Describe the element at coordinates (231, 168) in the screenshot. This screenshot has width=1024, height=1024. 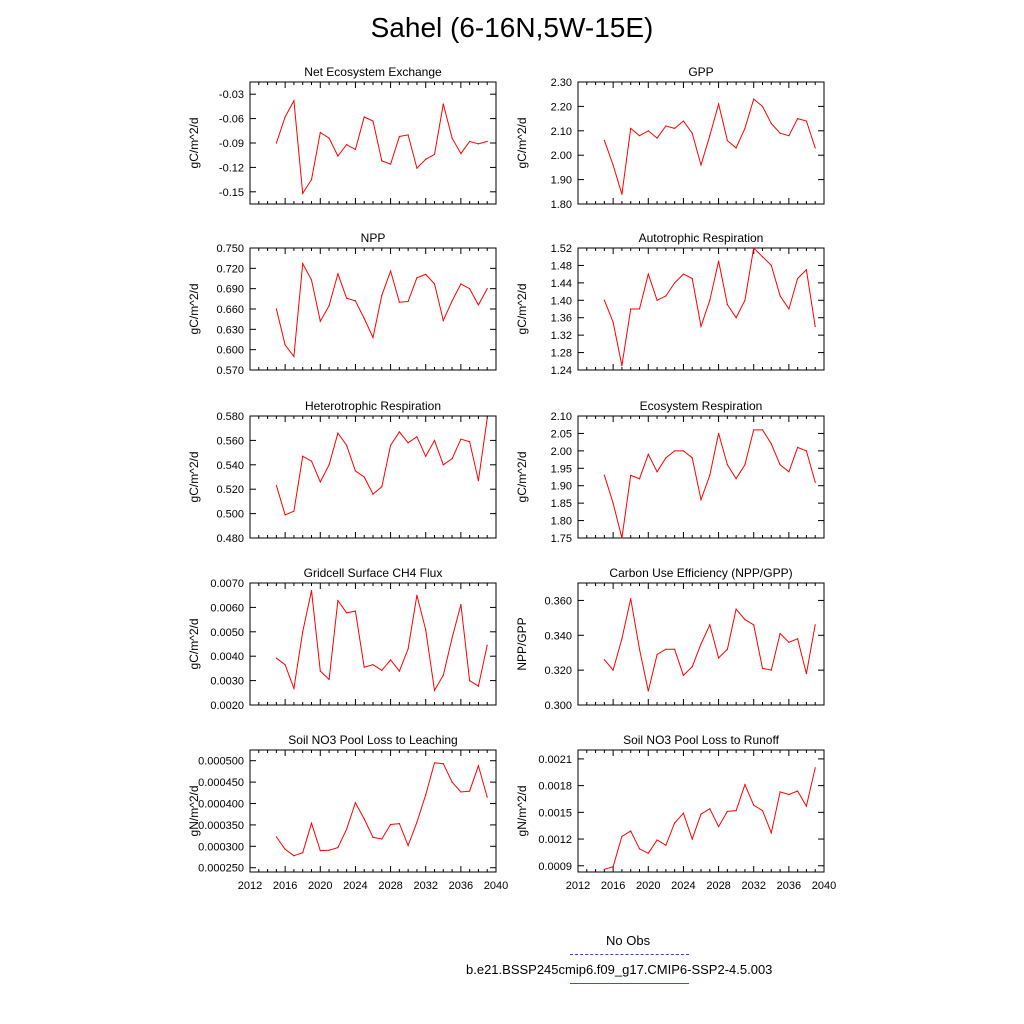
I see `y-tick-label: -0.12` at that location.